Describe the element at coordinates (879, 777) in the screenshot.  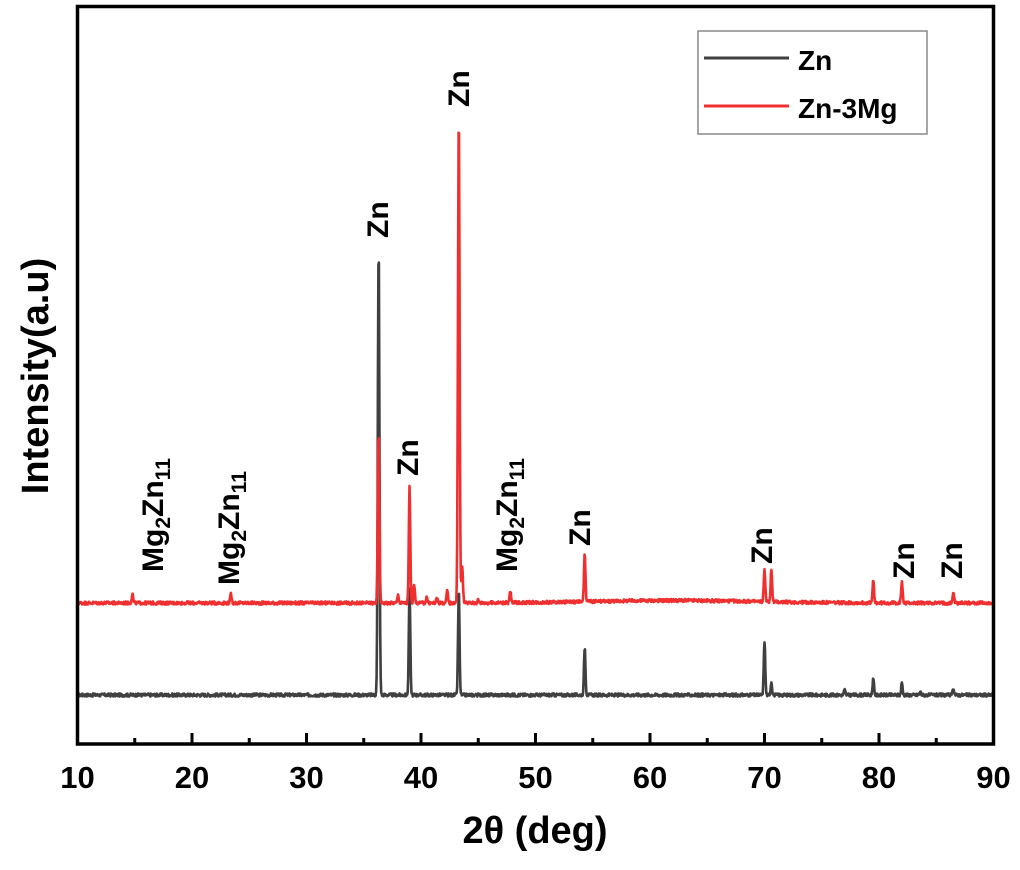
I see `x-tick-label: 80` at that location.